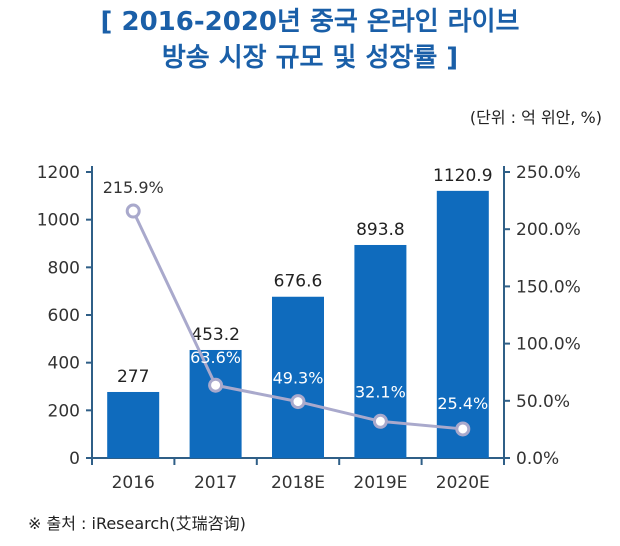 The height and width of the screenshot is (546, 620). What do you see at coordinates (137, 523) in the screenshot?
I see `source-note: ※ 출처 : iResearch(艾瑞咨询)` at bounding box center [137, 523].